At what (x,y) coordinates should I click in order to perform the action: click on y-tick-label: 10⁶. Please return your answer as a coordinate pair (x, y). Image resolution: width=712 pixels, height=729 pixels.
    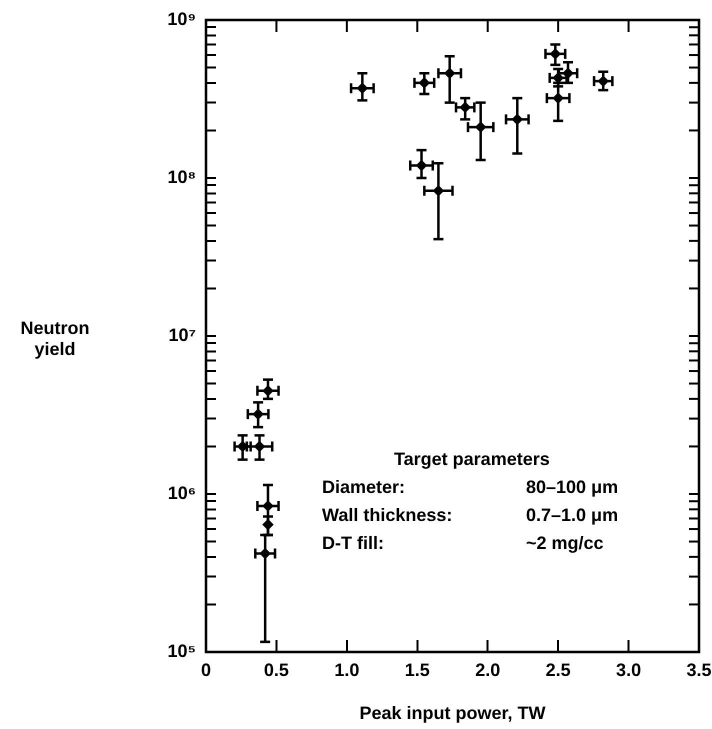
    Looking at the image, I should click on (182, 492).